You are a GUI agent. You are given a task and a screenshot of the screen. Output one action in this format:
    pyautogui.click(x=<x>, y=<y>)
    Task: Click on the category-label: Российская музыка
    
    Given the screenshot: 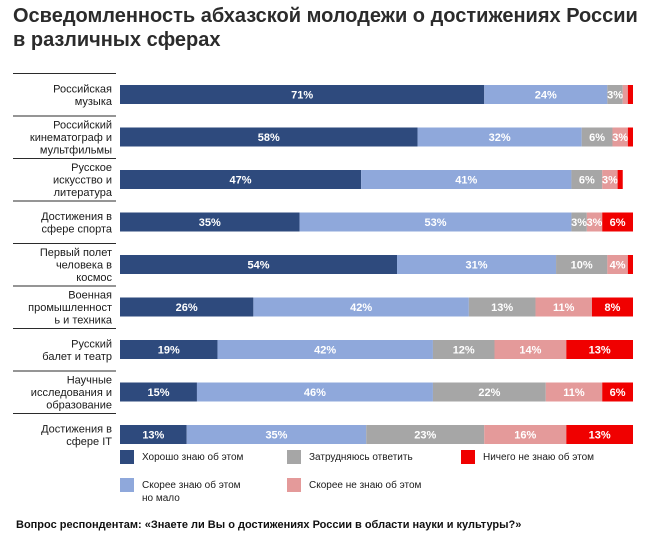 What is the action you would take?
    pyautogui.click(x=83, y=95)
    